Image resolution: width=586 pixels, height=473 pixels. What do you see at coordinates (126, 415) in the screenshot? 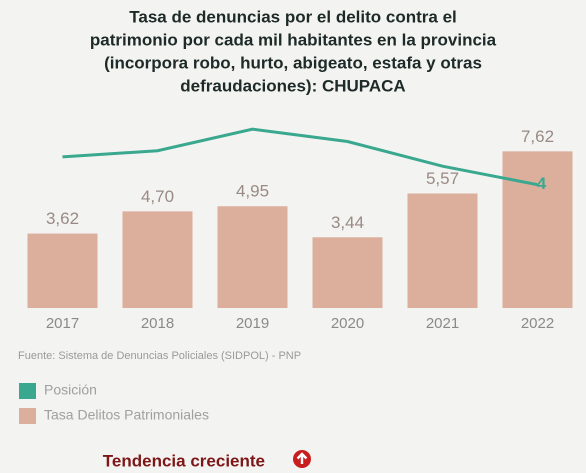
I see `legend-label: Tasa Delitos Patrimoniales` at bounding box center [126, 415].